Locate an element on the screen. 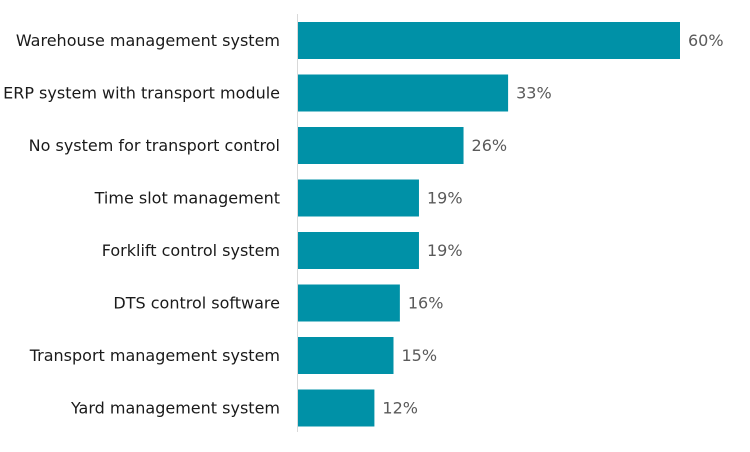 Image resolution: width=750 pixels, height=452 pixels. value-label: 26% is located at coordinates (490, 145).